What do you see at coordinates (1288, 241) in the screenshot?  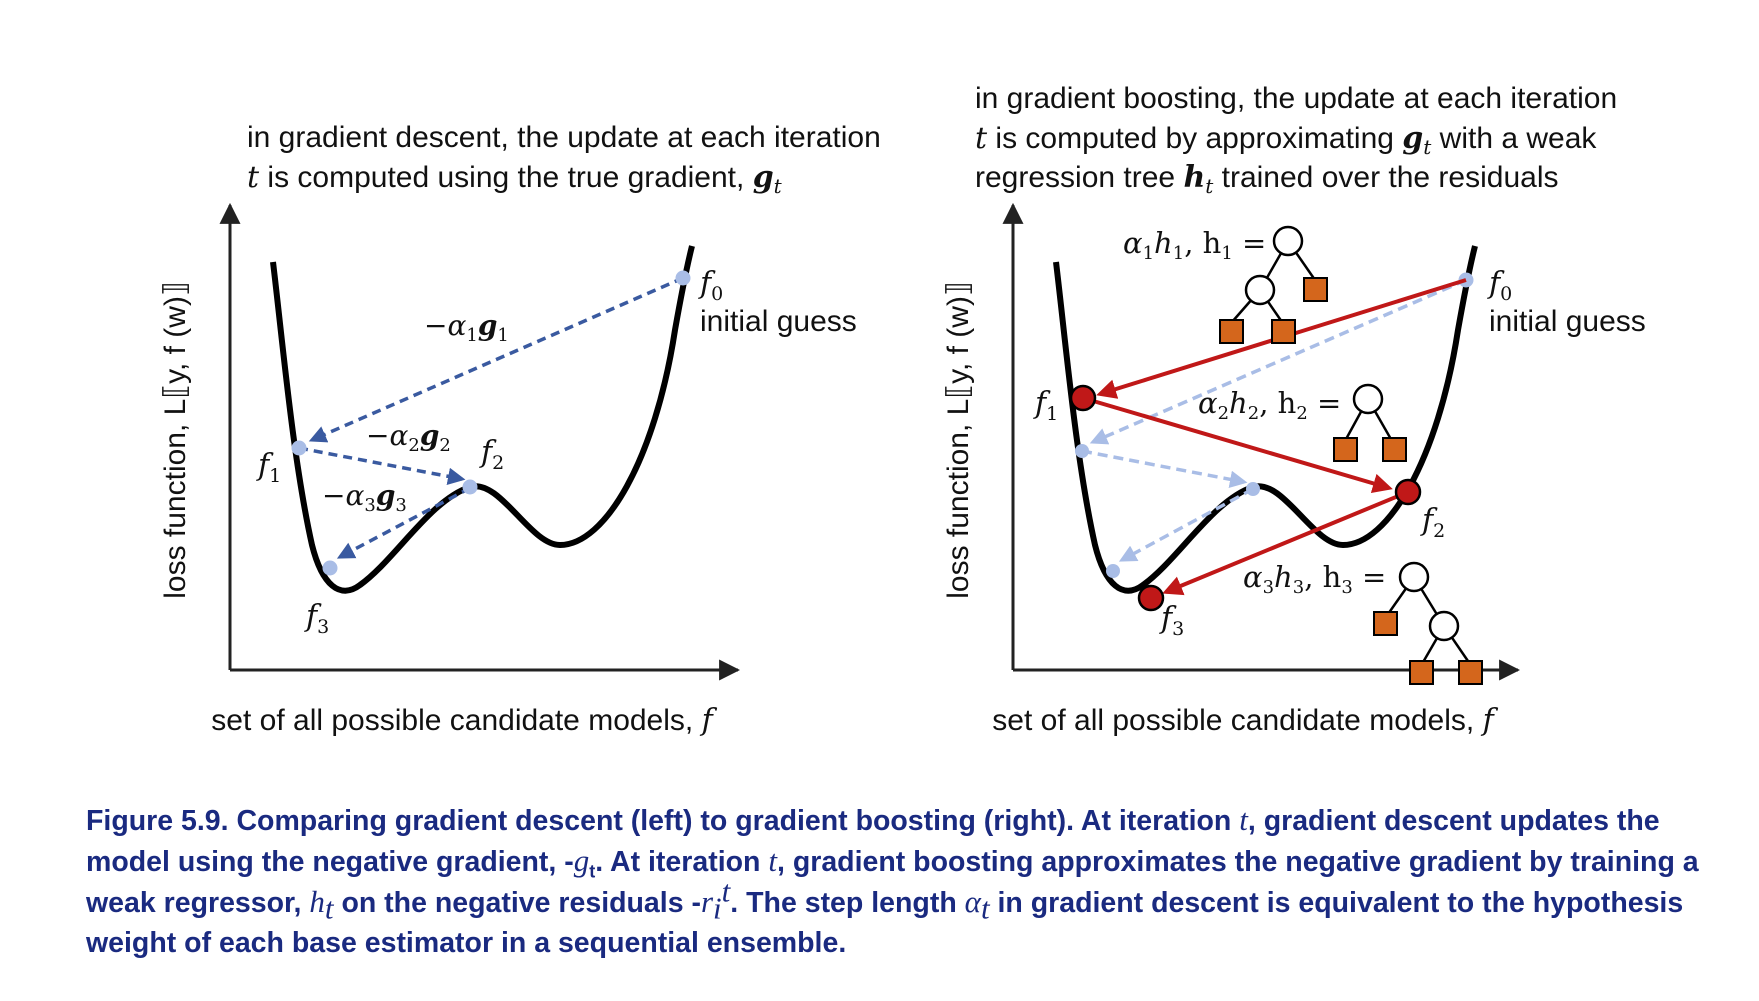 I see `tree1-root-node` at bounding box center [1288, 241].